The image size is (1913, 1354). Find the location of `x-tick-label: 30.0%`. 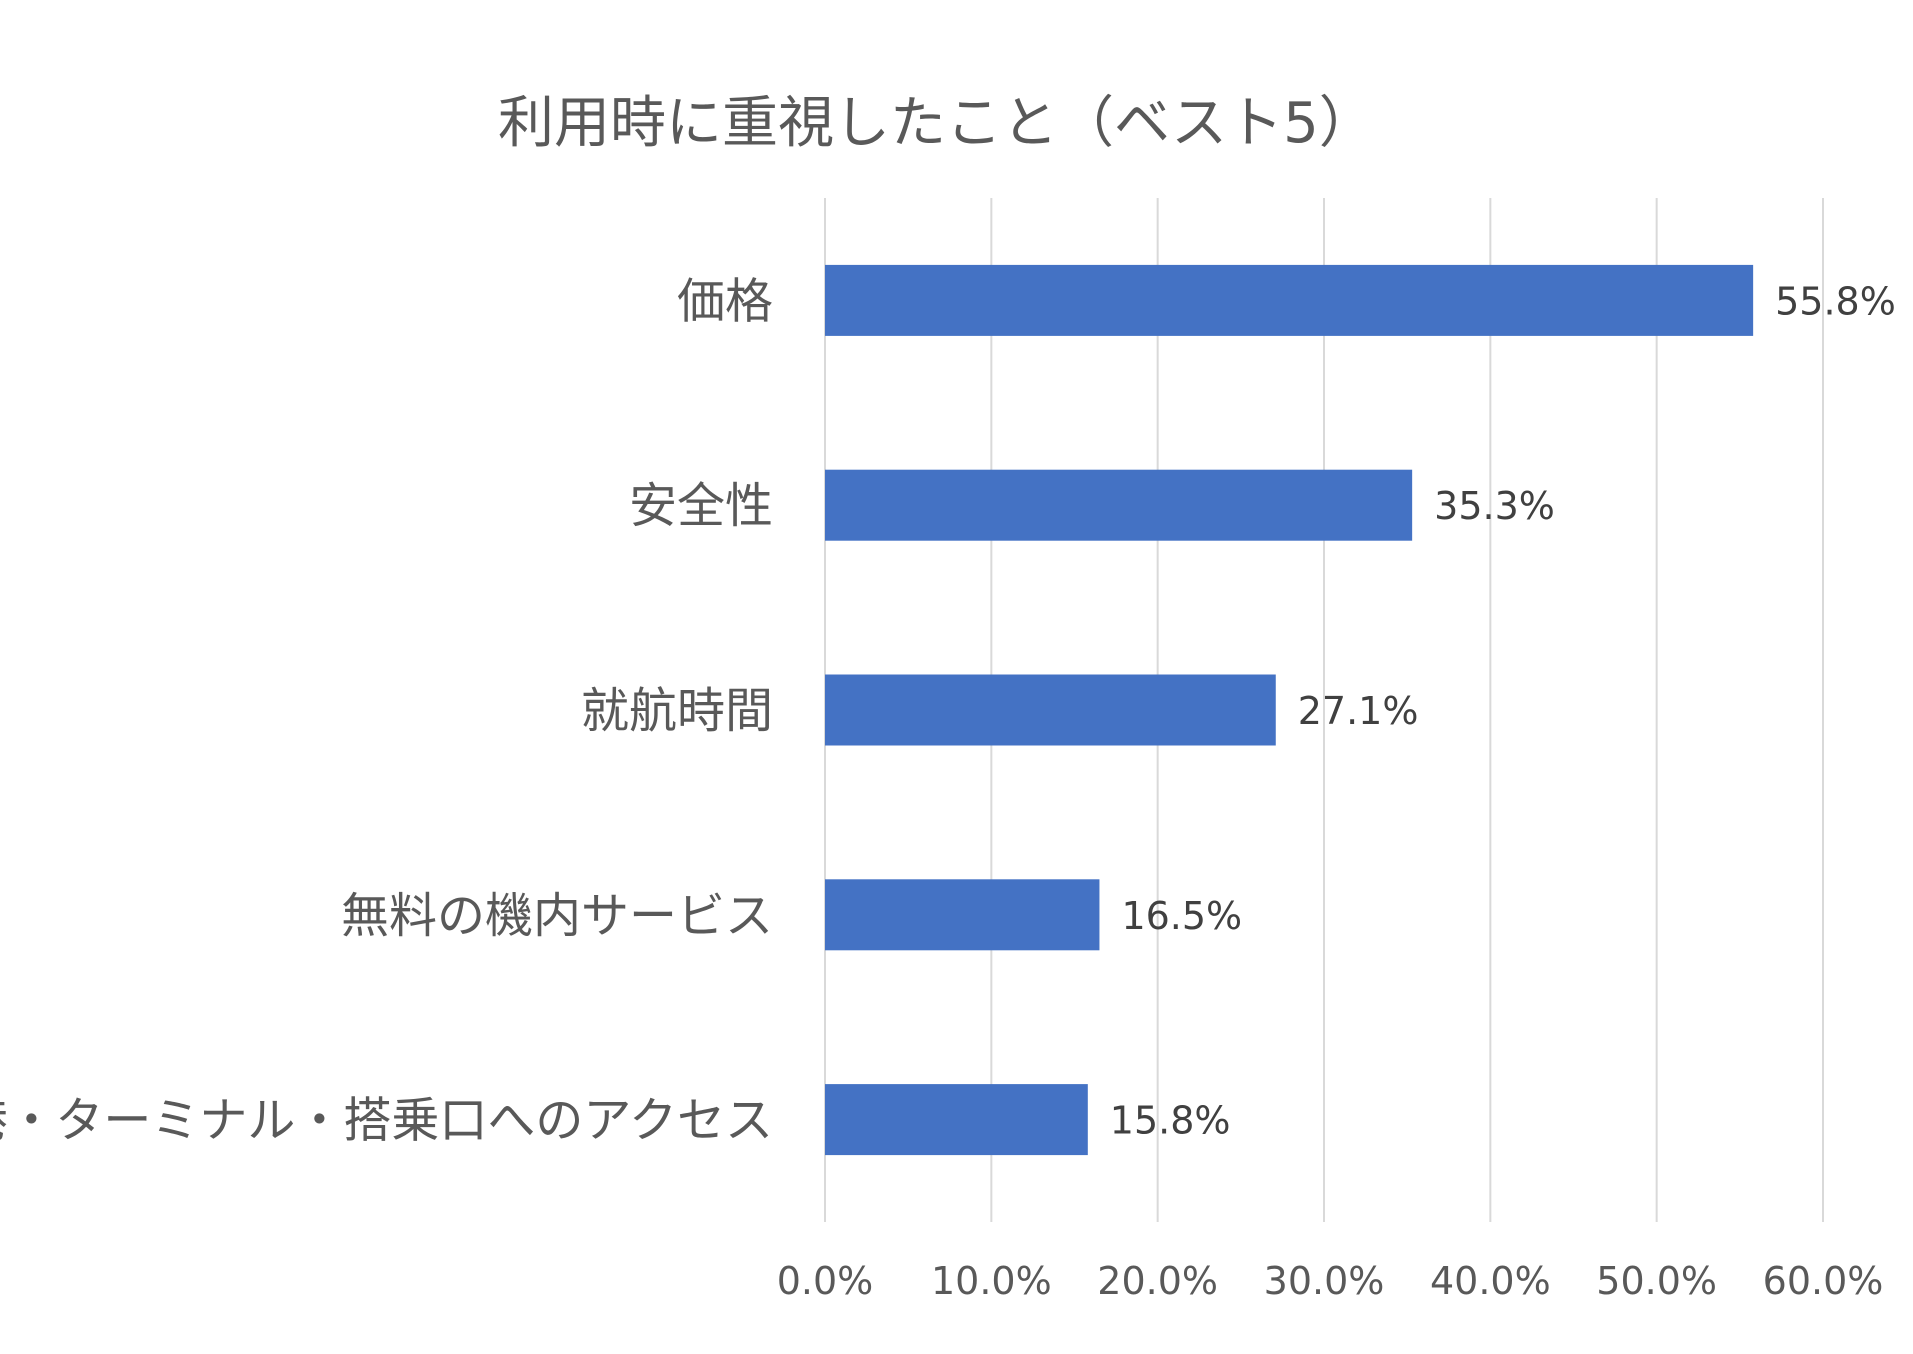

x-tick-label: 30.0% is located at coordinates (1324, 1281).